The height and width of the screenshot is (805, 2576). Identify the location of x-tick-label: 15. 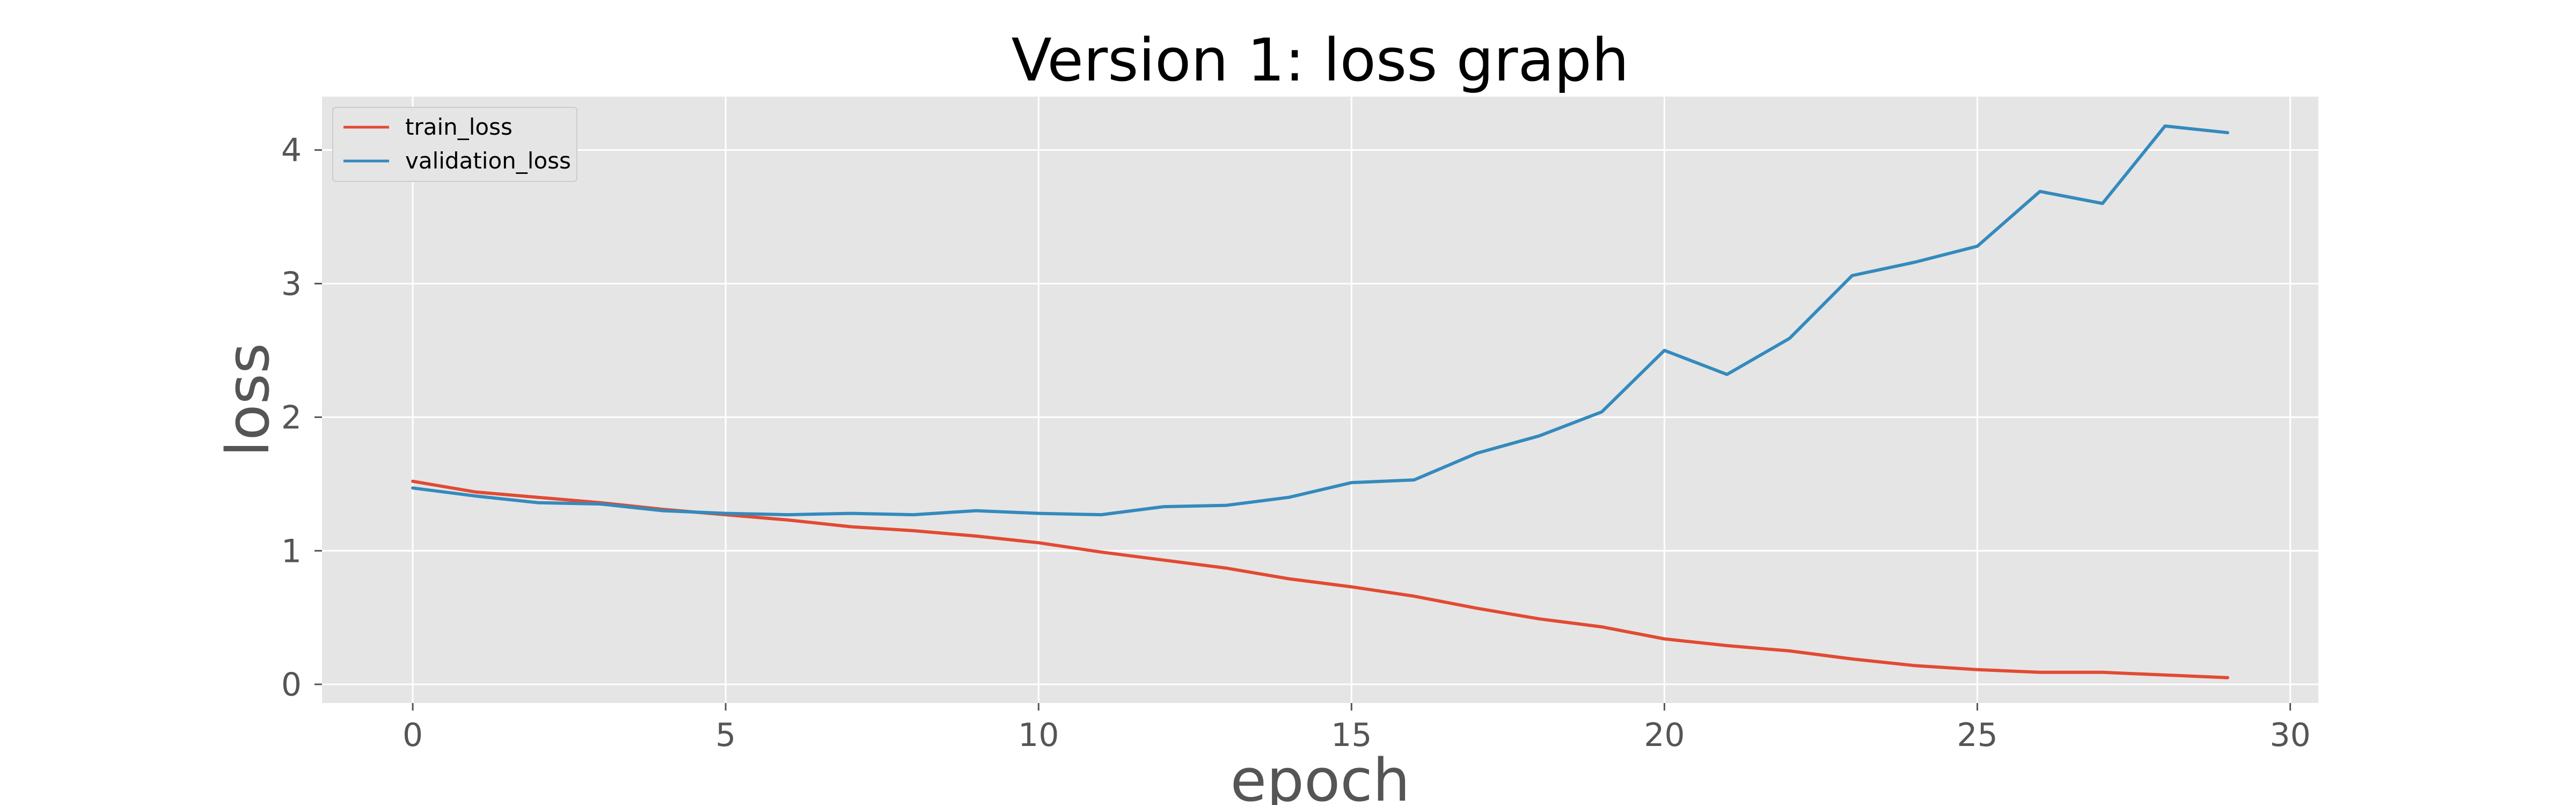
(1351, 735).